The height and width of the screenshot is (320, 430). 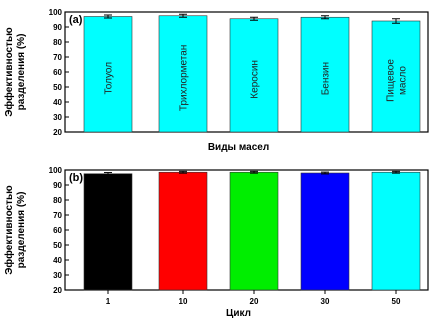 I want to click on y-tick-label-b: 70, so click(x=57, y=215).